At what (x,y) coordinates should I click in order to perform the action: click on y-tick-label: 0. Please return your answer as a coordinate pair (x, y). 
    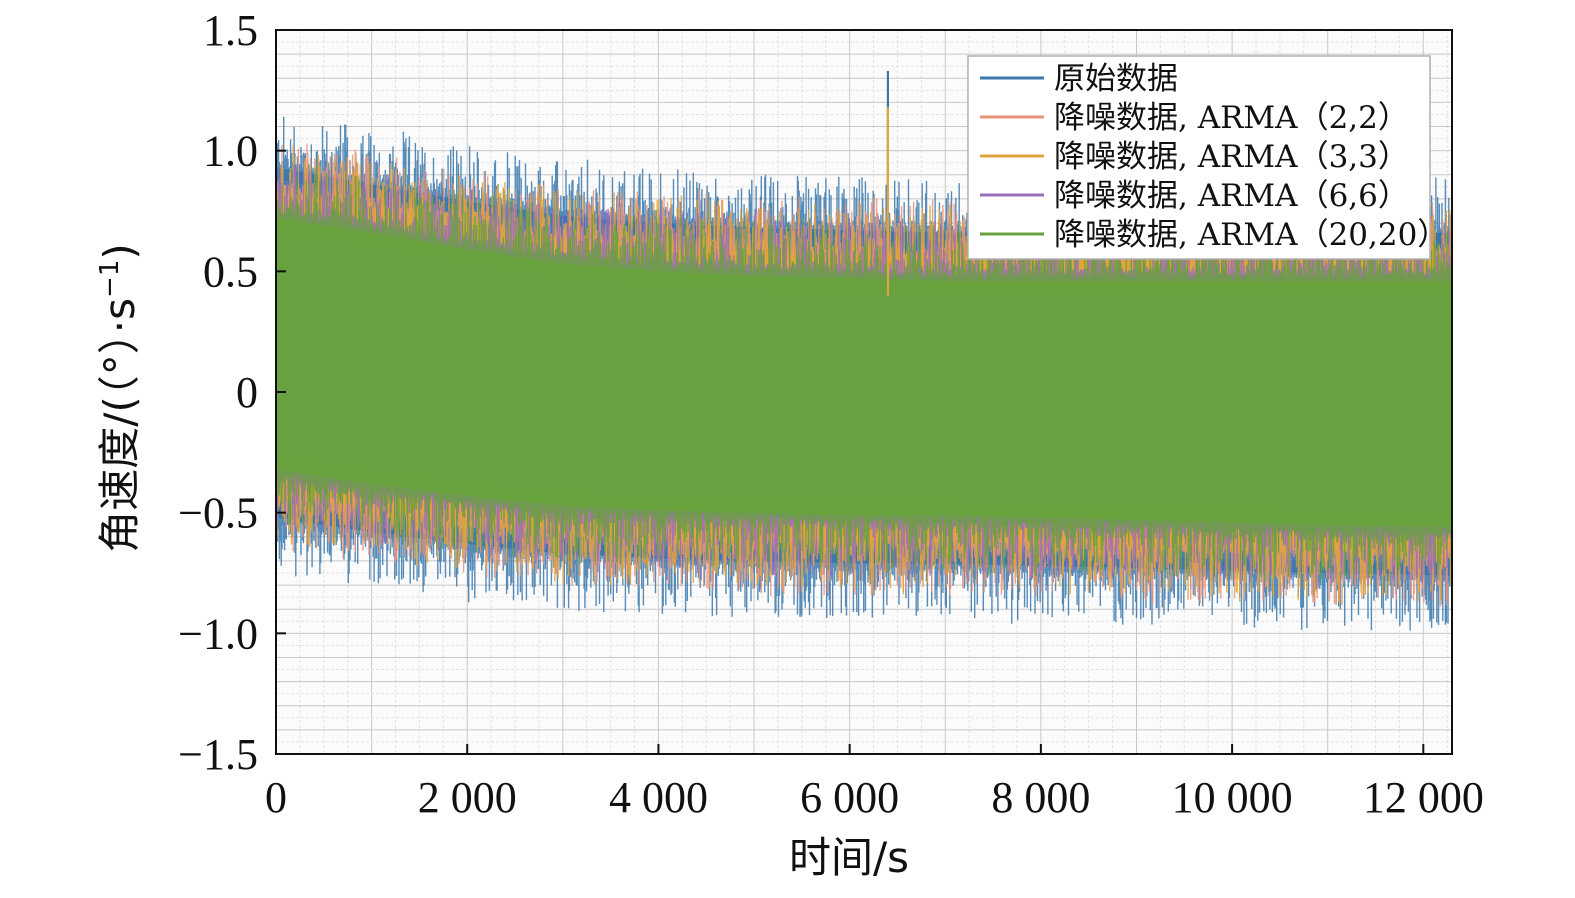
    Looking at the image, I should click on (247, 392).